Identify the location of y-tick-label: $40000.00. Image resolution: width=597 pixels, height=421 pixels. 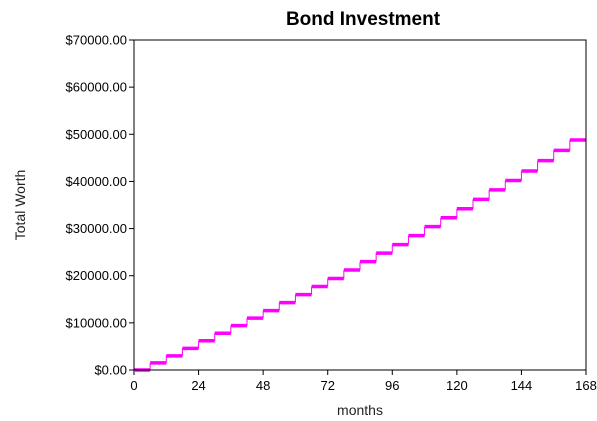
(96, 181).